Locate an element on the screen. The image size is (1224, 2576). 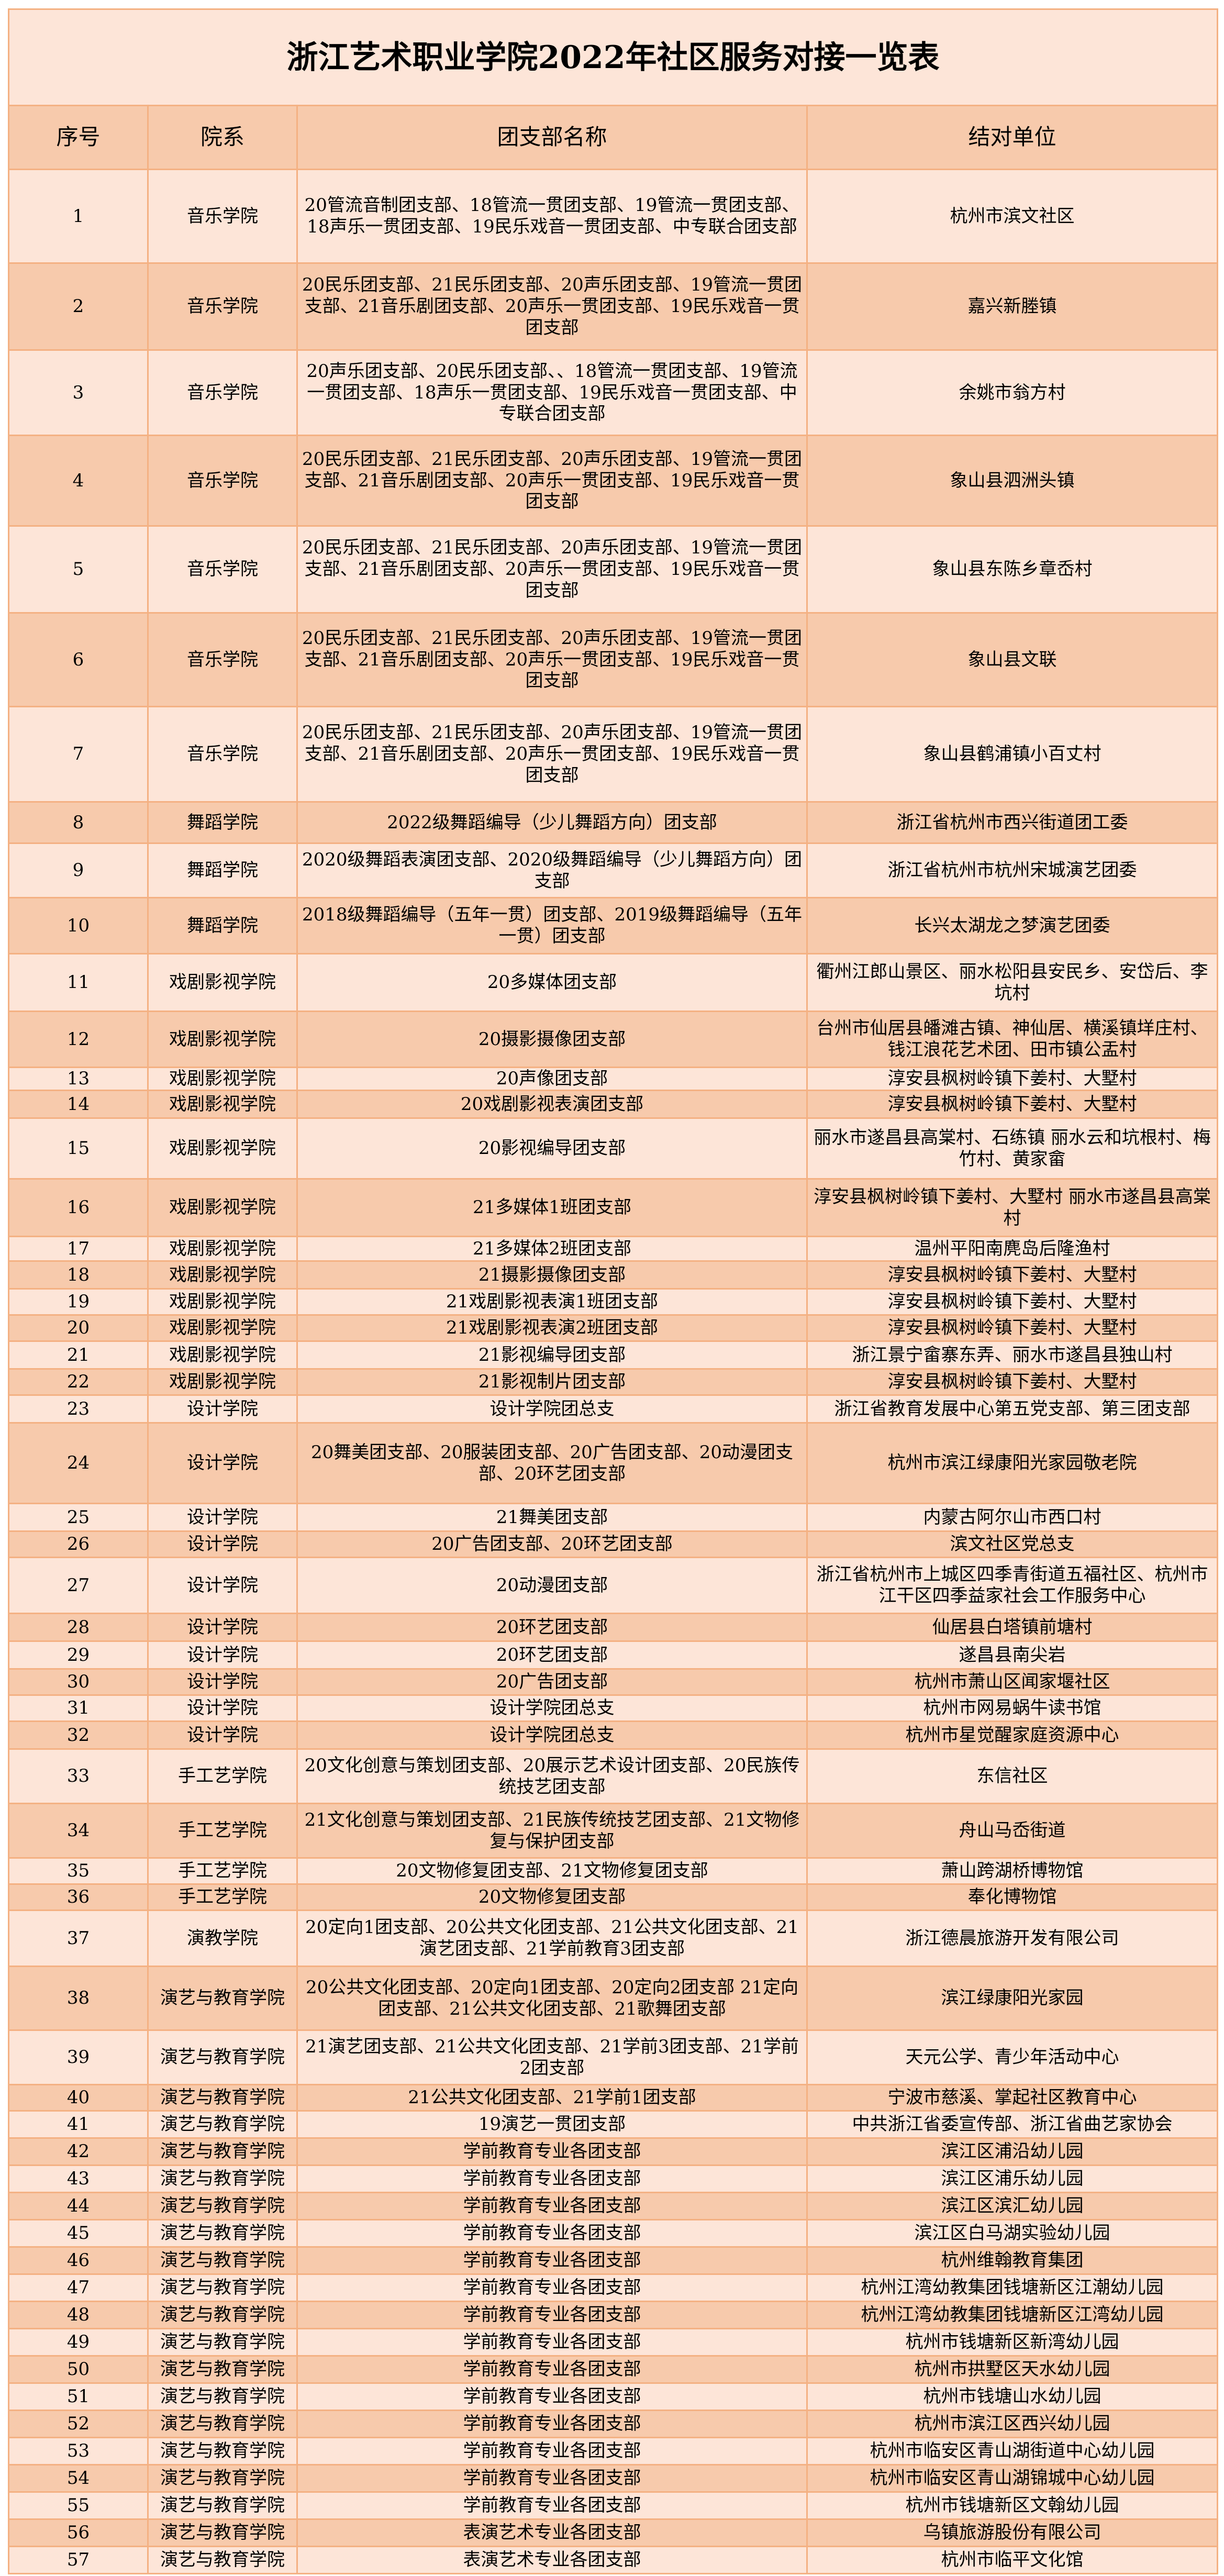
table-row: 54 演艺与教育学院 学前教育专业各团支部 杭州市临安区青山湖锦城中心幼儿园 is located at coordinates (613, 2478).